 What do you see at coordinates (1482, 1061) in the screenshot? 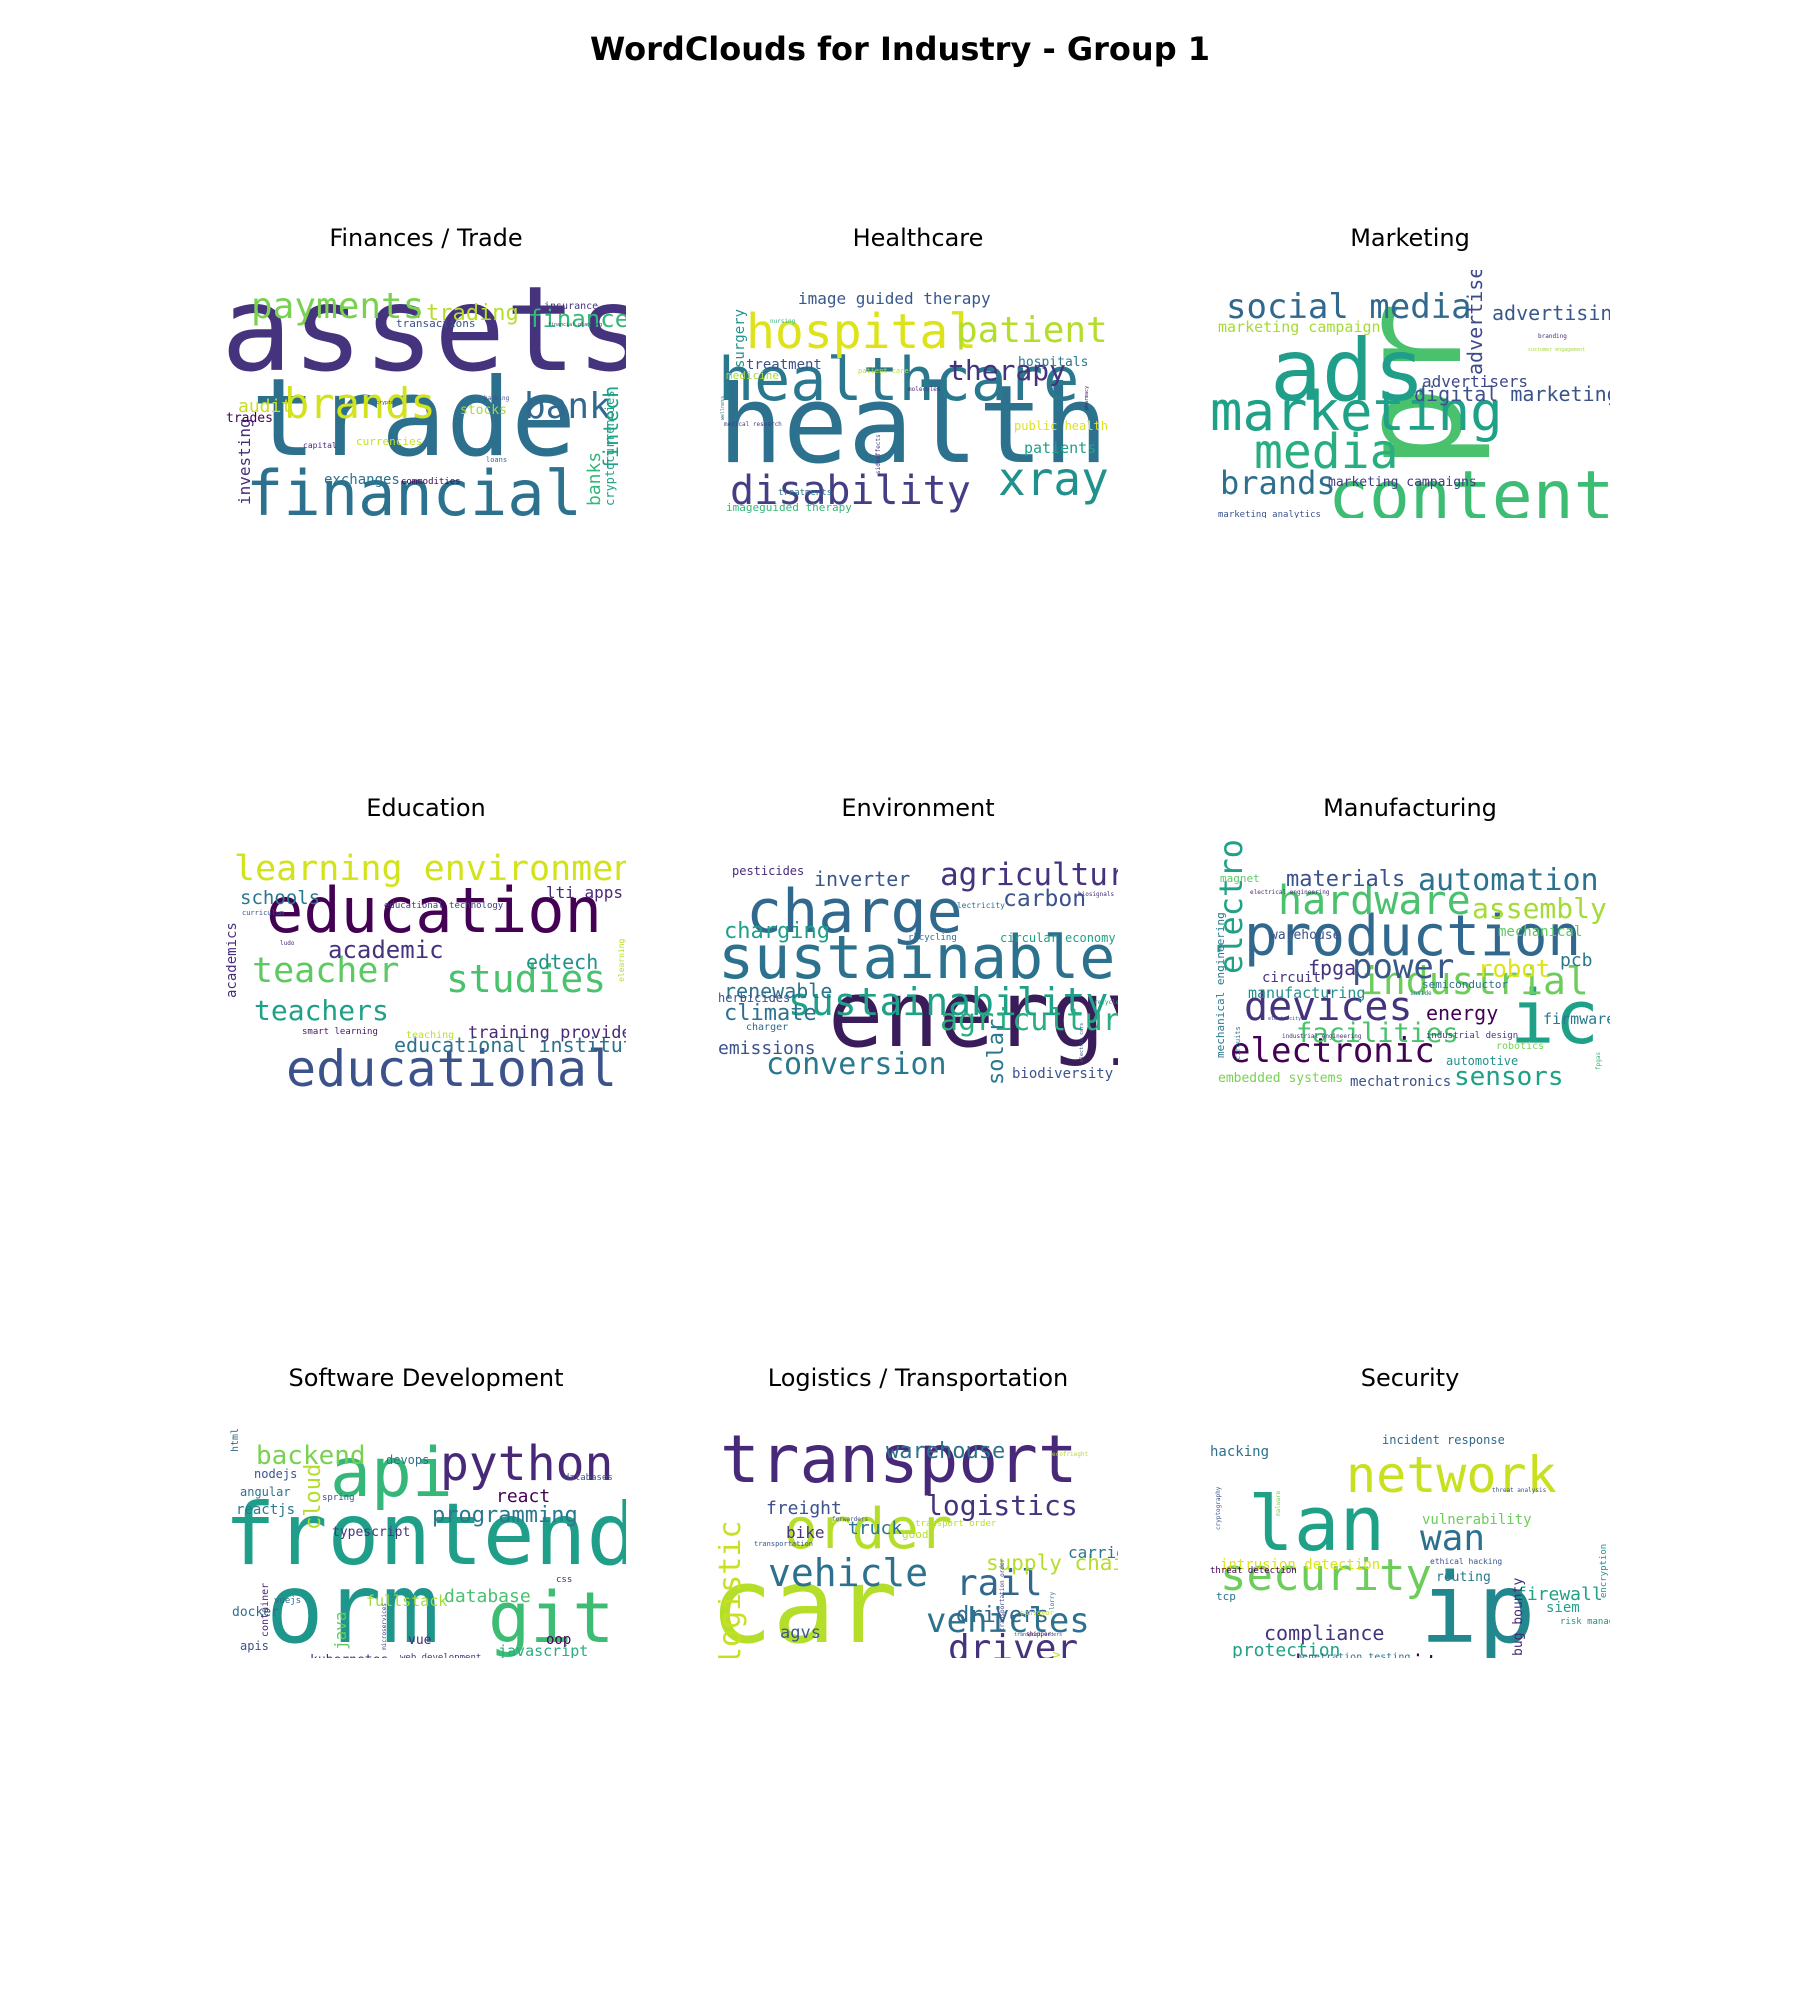
I see `word: automotive` at bounding box center [1482, 1061].